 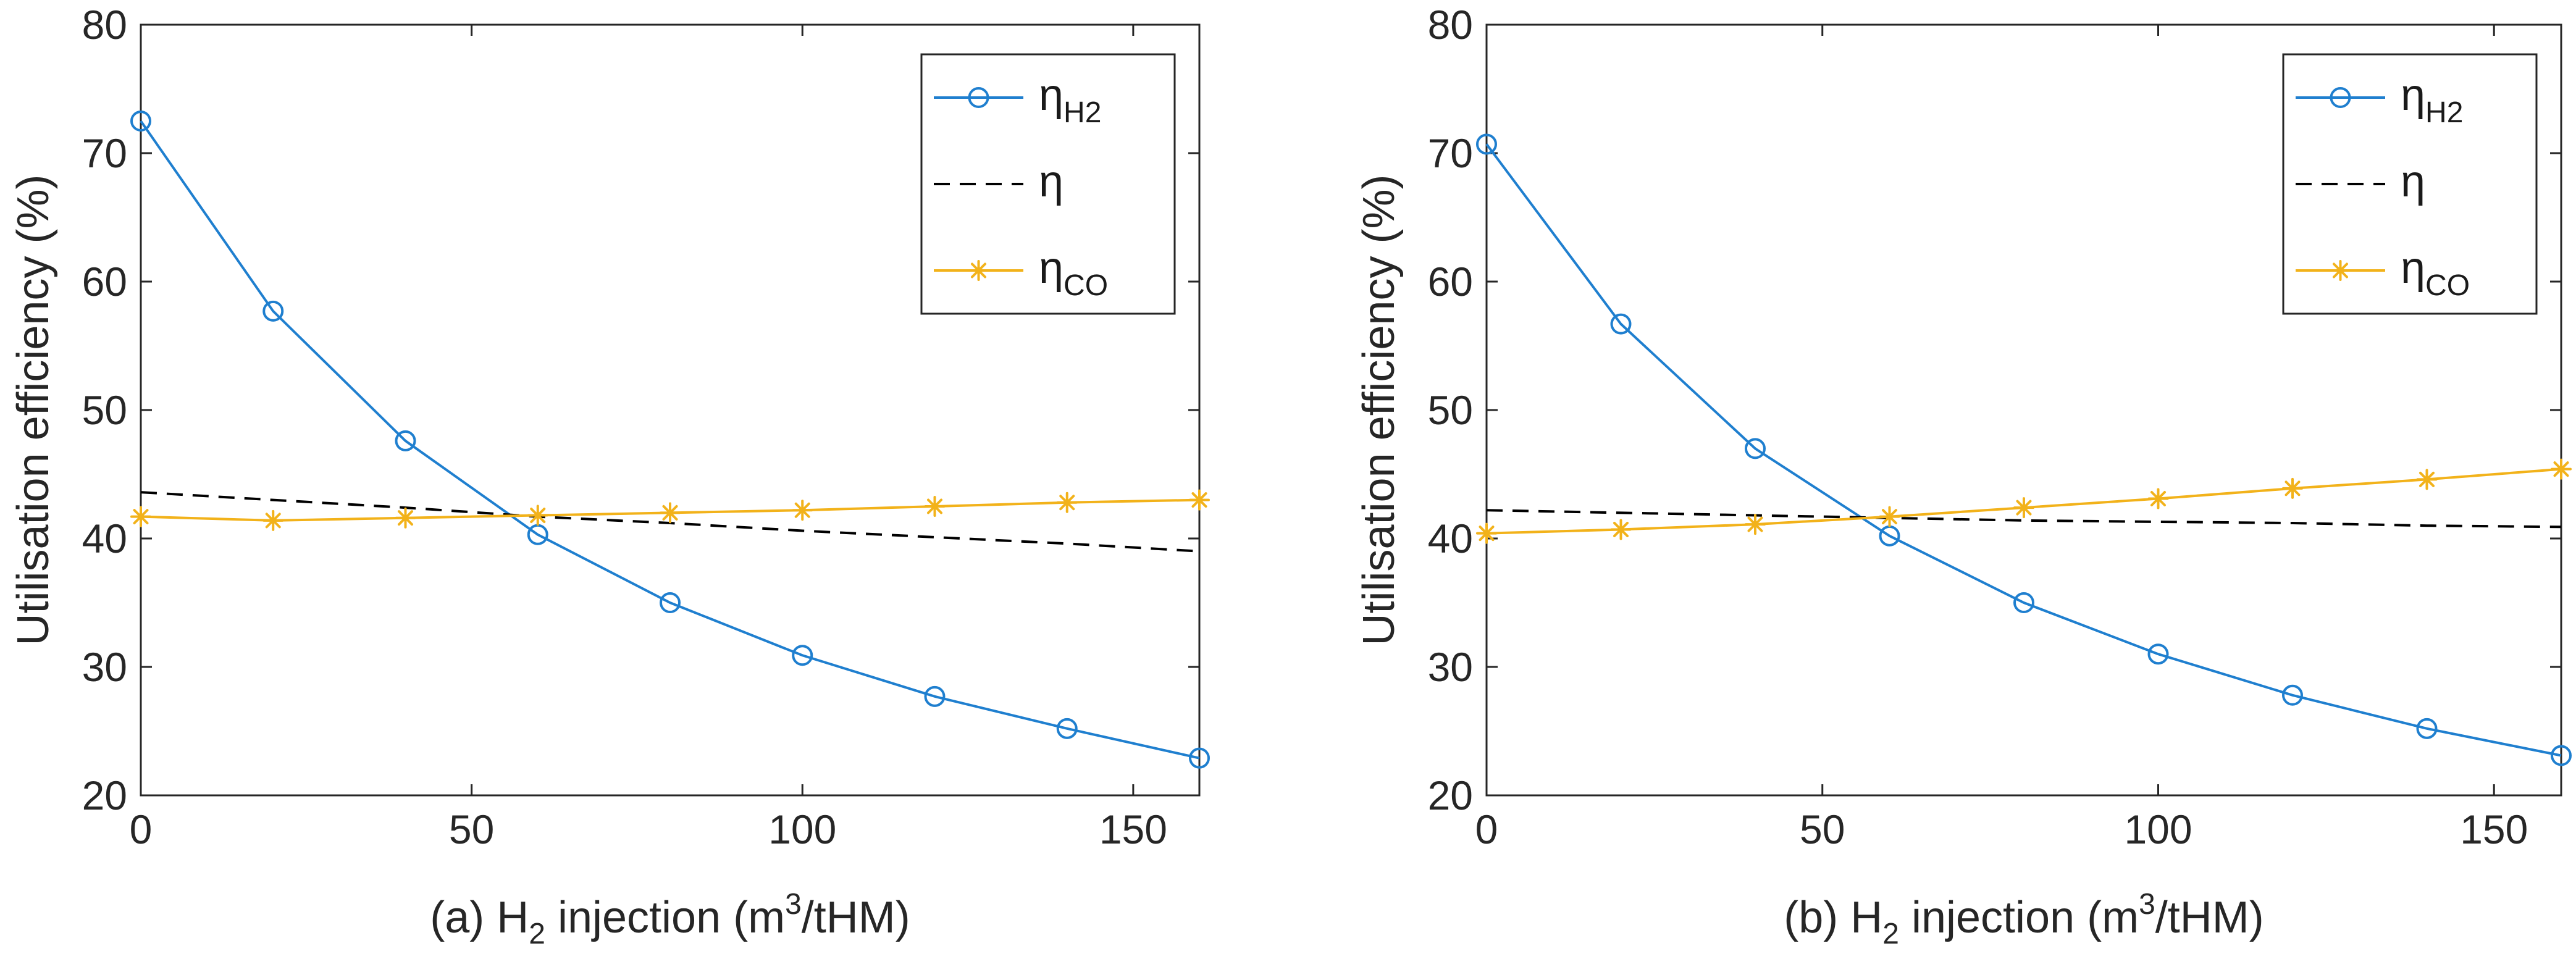 I want to click on y-axis-label: Utilisation efficiency (%), so click(x=33, y=411).